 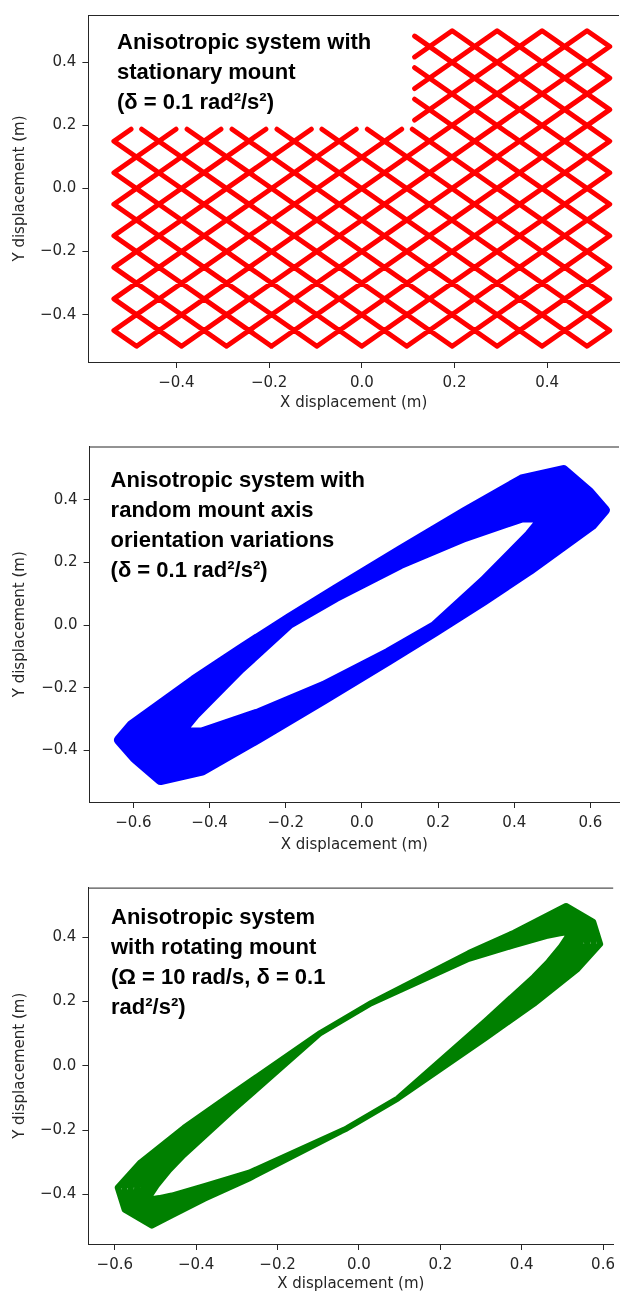 What do you see at coordinates (244, 72) in the screenshot?
I see `text: Anisotropic system with stationary mount (δ = 0.1 rad²/s²)` at bounding box center [244, 72].